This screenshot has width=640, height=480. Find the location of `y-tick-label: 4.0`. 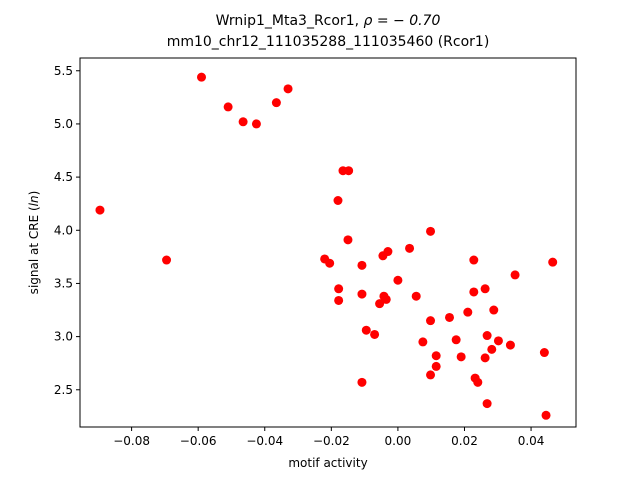

y-tick-label: 4.0 is located at coordinates (63, 230).